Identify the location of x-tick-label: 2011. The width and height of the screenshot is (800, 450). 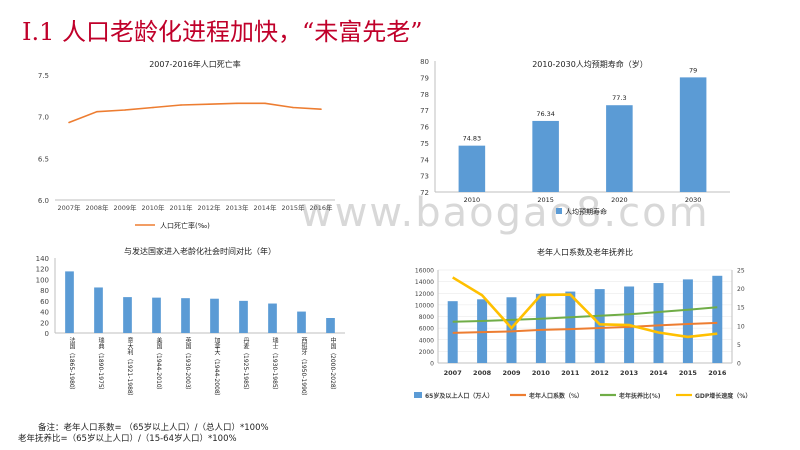
(570, 373).